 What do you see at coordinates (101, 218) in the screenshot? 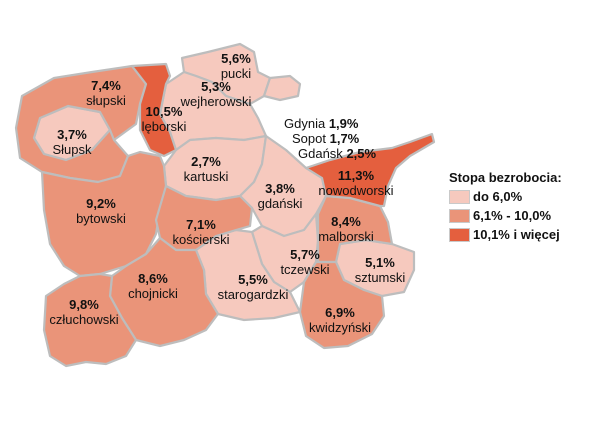
I see `bytowski-name: bytowski` at bounding box center [101, 218].